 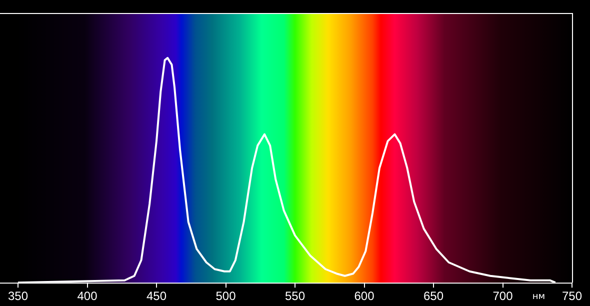 I want to click on x-tick-label: 750, so click(x=572, y=296).